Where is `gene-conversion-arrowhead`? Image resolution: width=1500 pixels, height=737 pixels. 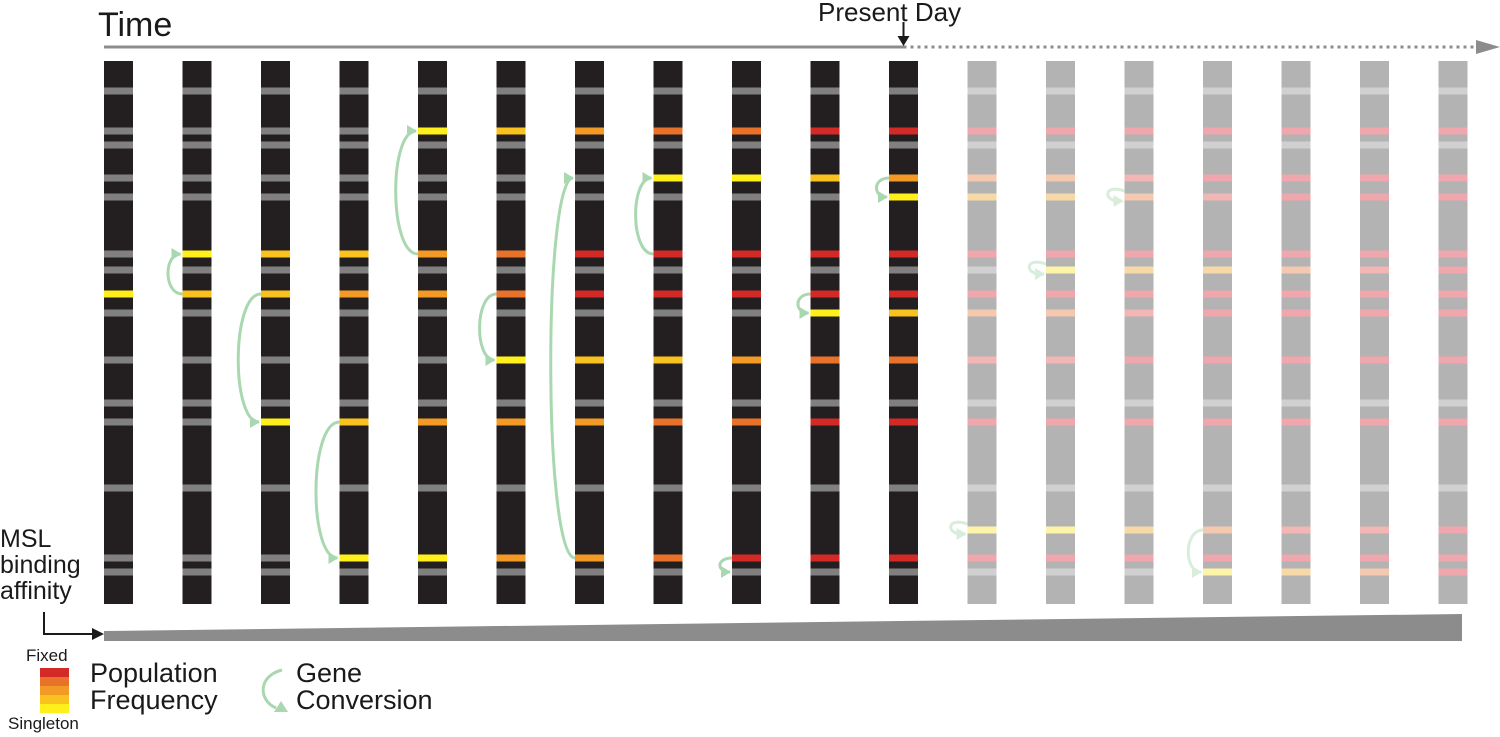
gene-conversion-arrowhead is located at coordinates (883, 197).